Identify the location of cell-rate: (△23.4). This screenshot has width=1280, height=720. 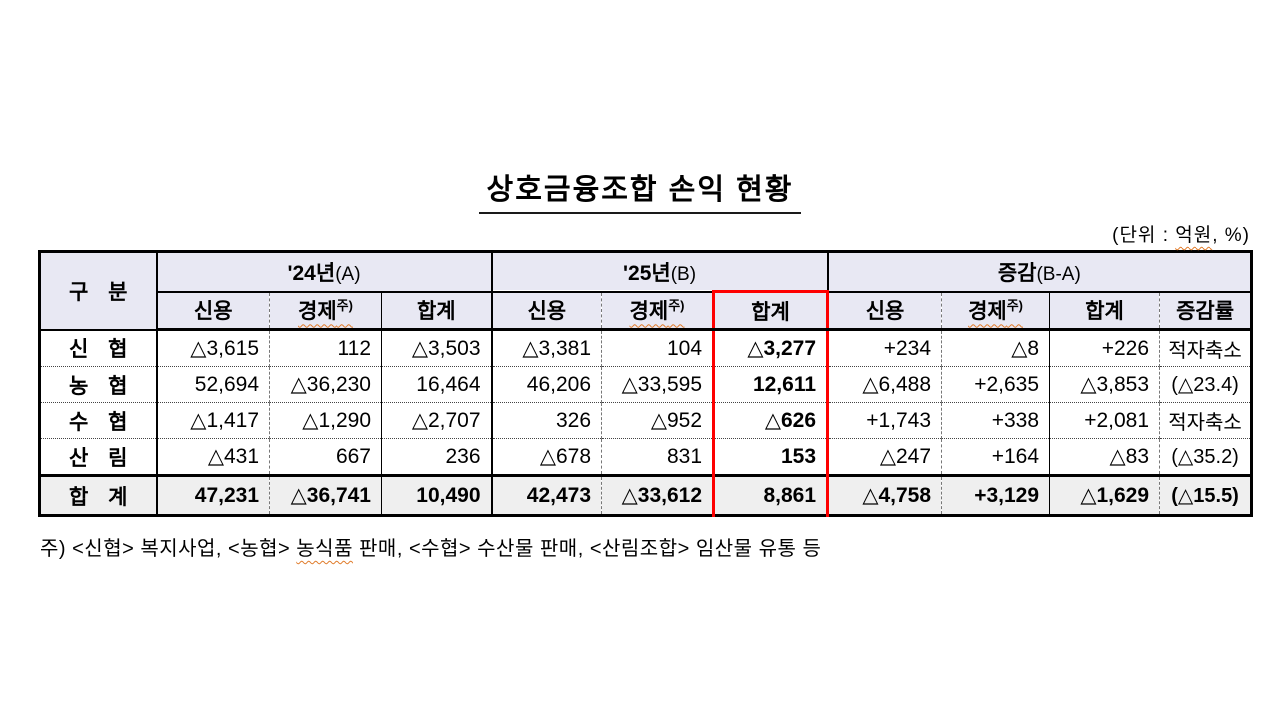
(1205, 384).